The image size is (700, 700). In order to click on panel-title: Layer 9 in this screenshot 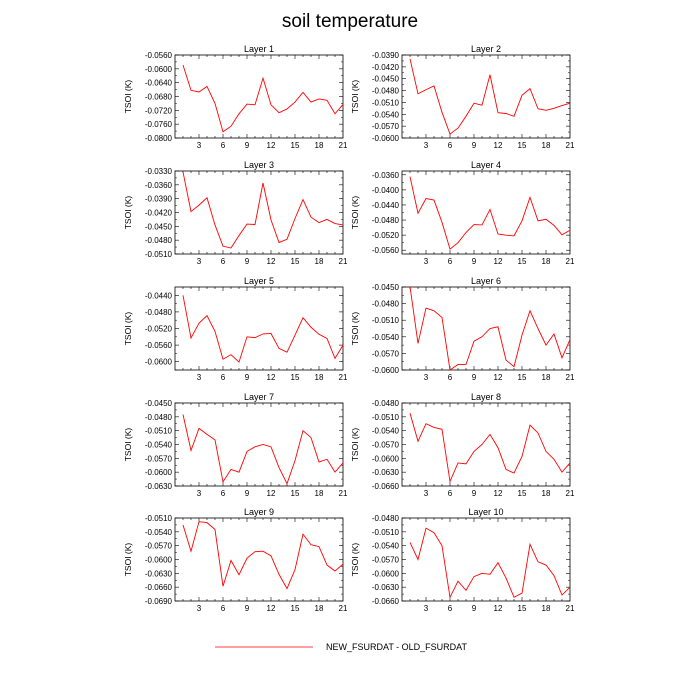, I will do `click(259, 512)`.